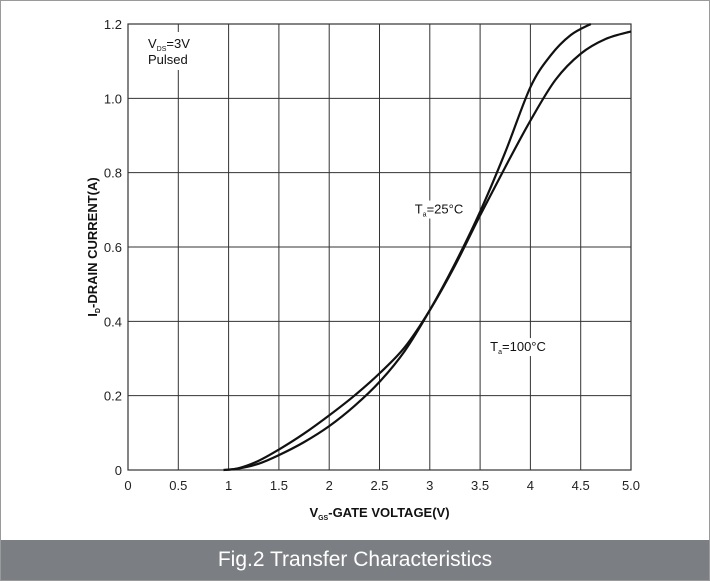  Describe the element at coordinates (168, 59) in the screenshot. I see `condition-mode: Pulsed` at that location.